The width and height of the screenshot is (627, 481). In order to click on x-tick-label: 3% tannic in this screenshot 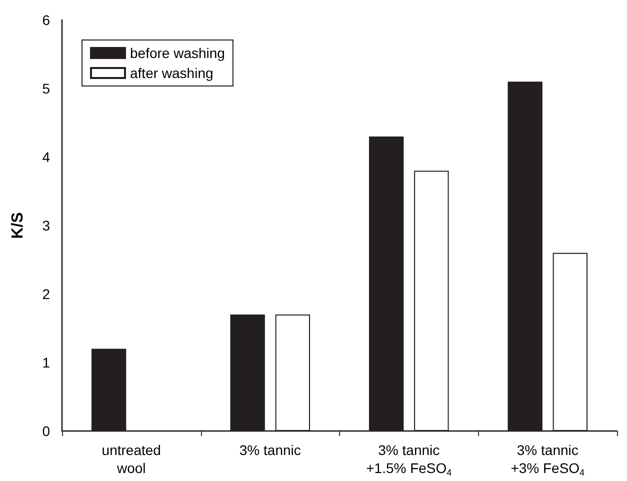, I will do `click(270, 450)`.